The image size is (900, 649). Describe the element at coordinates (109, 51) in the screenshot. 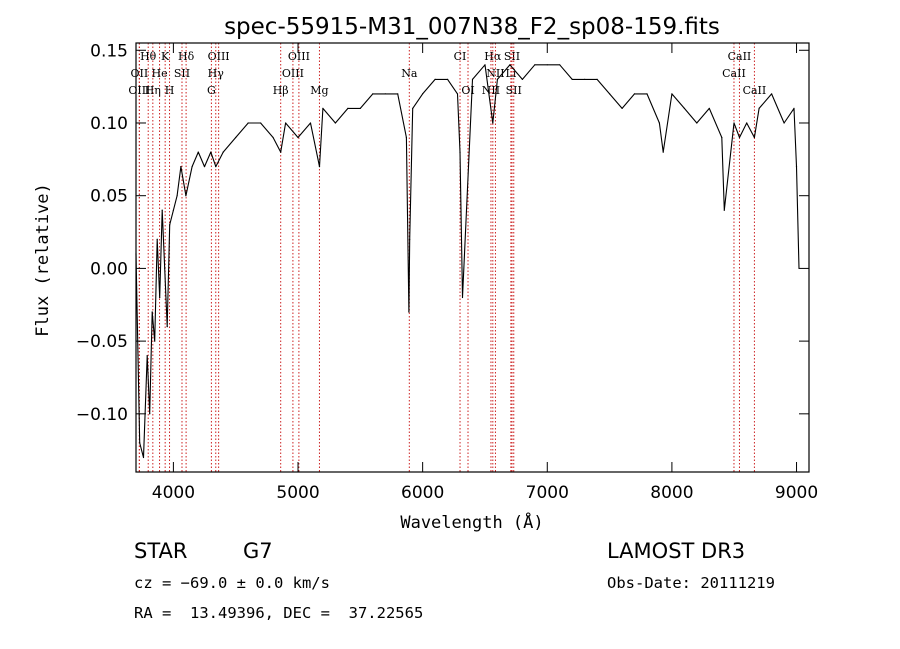

I see `y-tick-label: 0.15` at that location.